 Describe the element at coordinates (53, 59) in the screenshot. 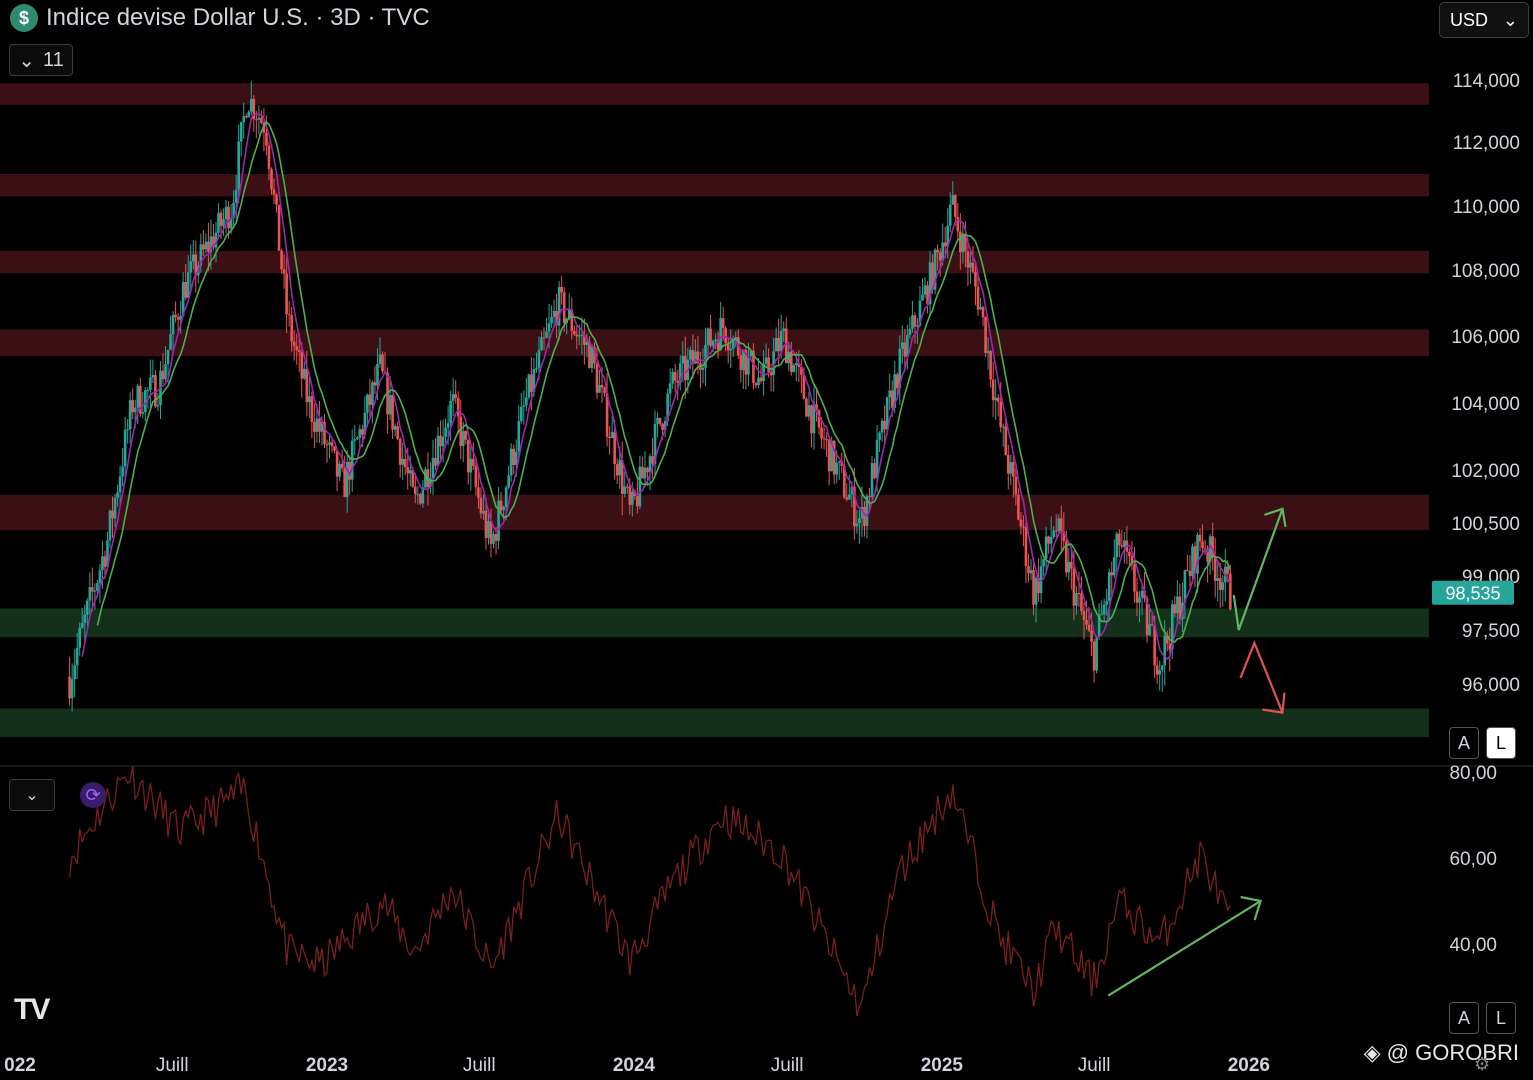

I see `indicators-count: 11` at that location.